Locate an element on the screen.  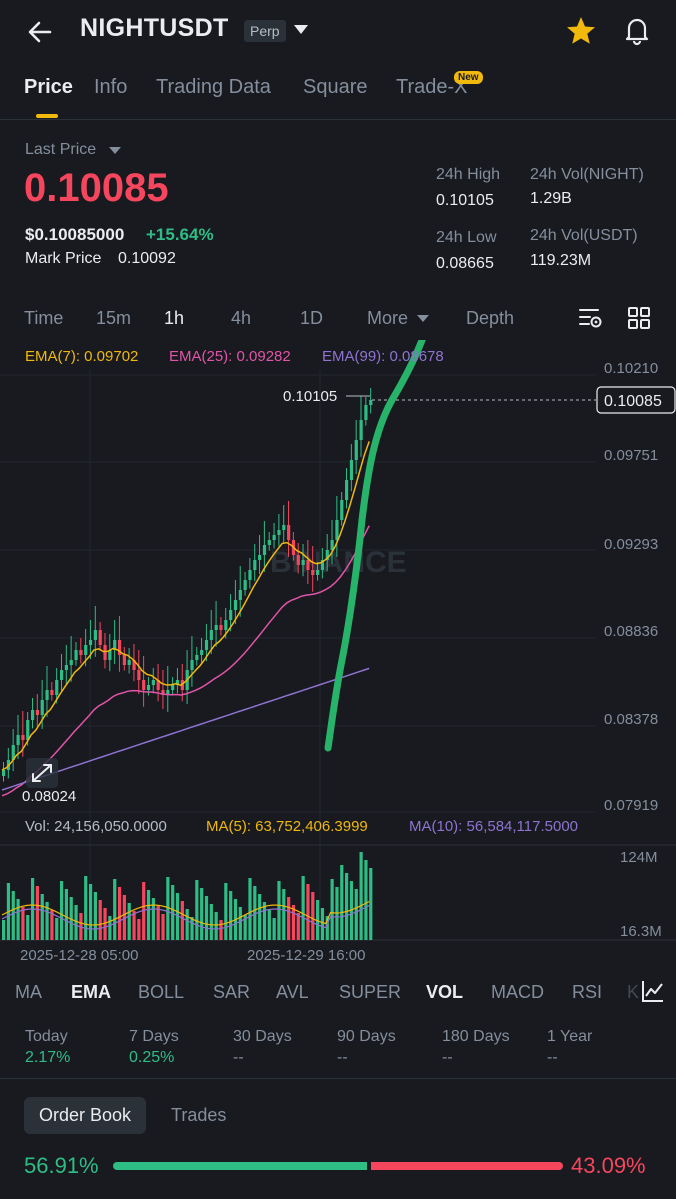
perf-180d-label: 180 Days is located at coordinates (476, 1036).